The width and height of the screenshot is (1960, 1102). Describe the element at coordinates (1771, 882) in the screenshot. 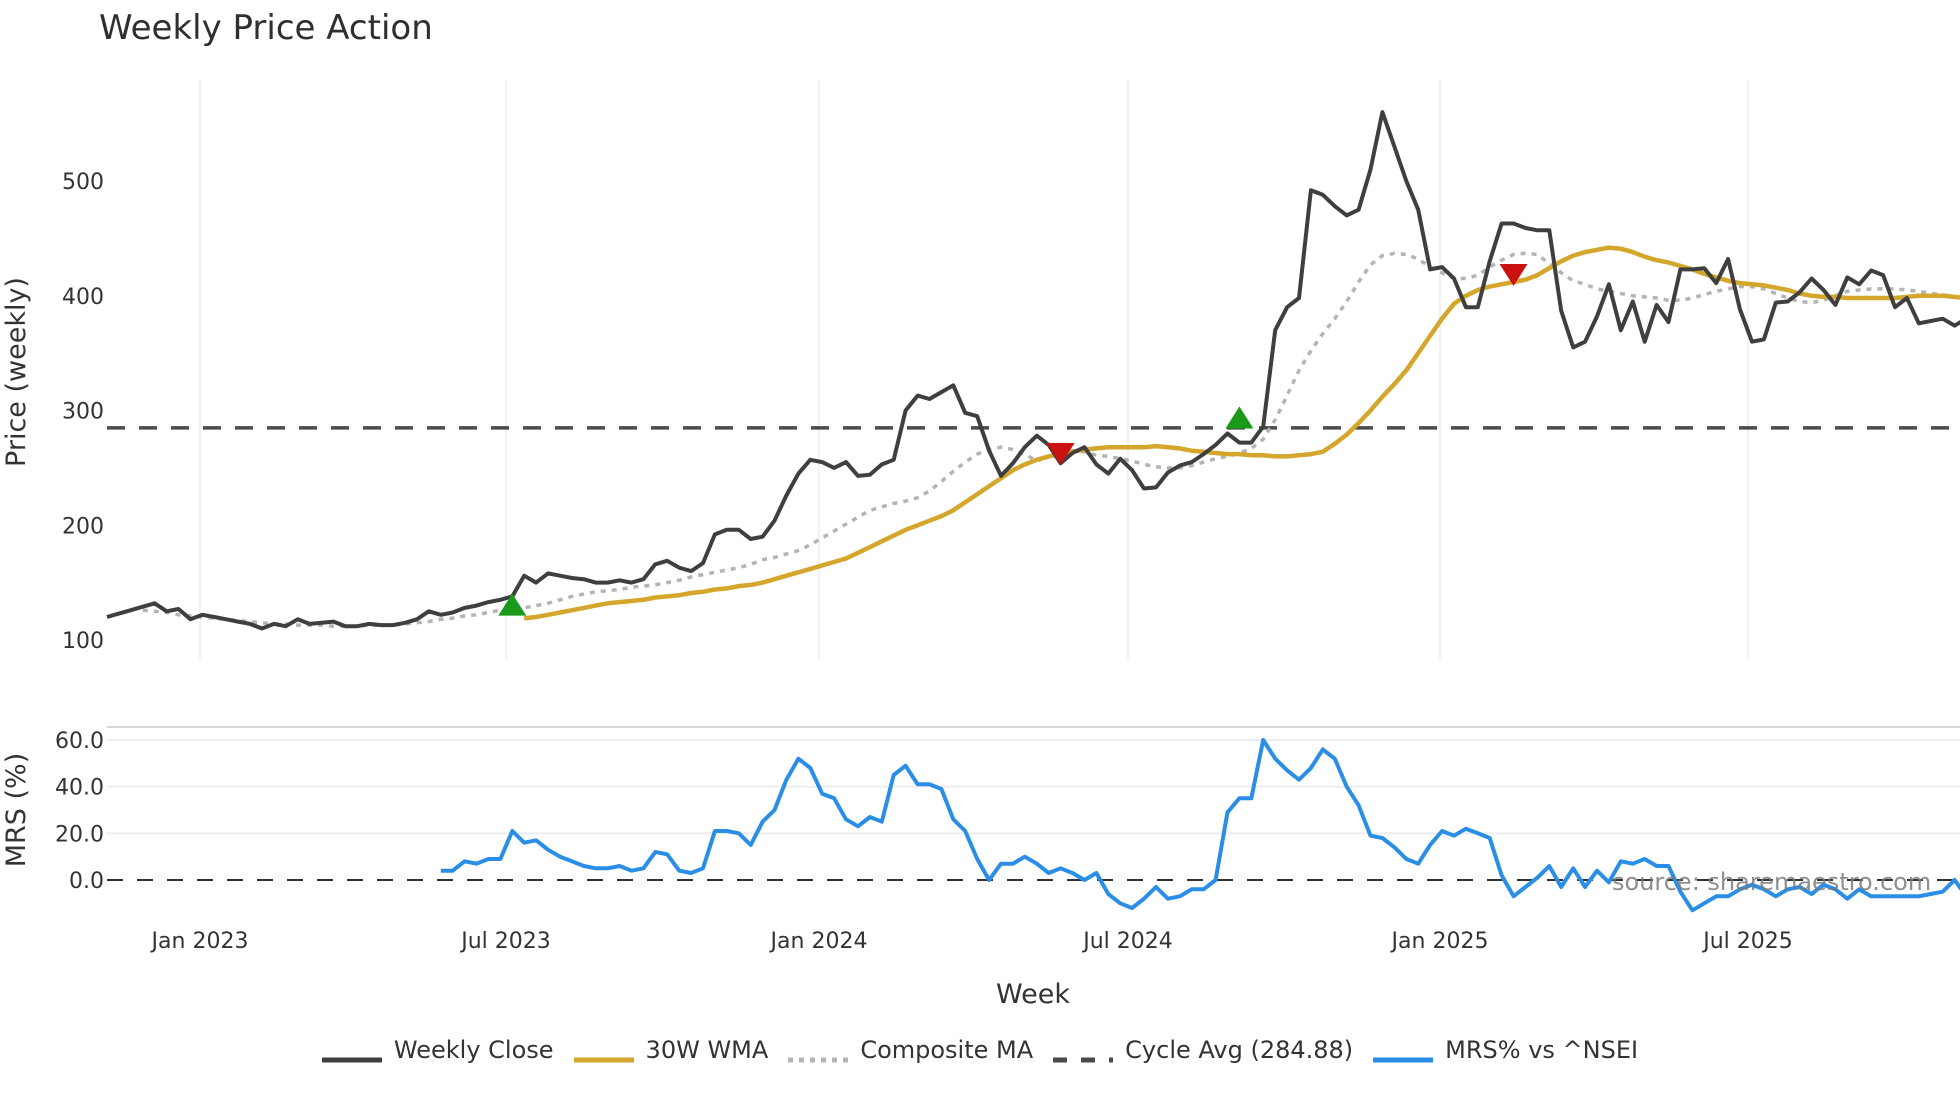

I see `source-watermark: source: sharemaestro.com` at that location.